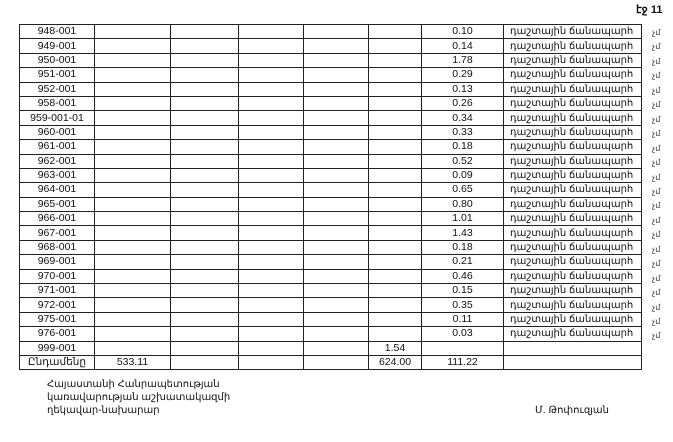 This screenshot has height=442, width=673. Describe the element at coordinates (57, 118) in the screenshot. I see `parcel-id: 959-001-01` at that location.